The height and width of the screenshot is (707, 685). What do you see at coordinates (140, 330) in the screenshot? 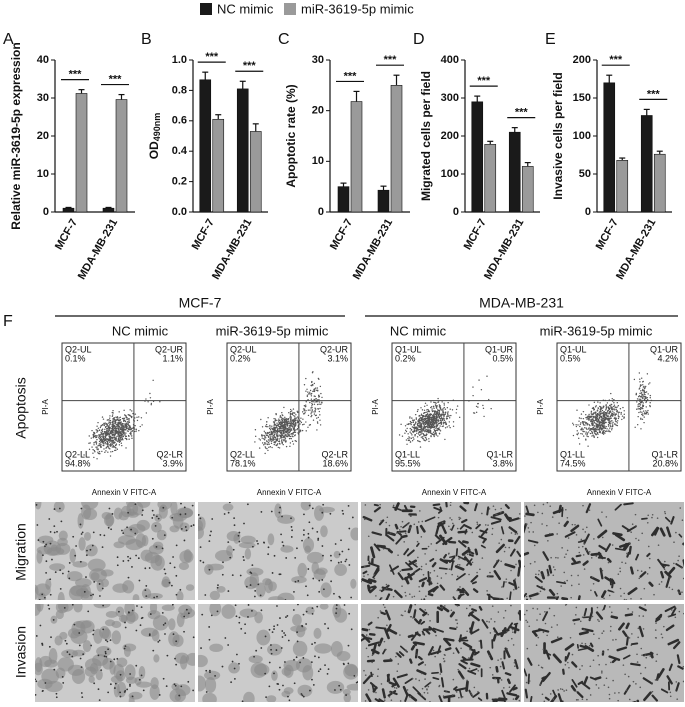
I see `column-title: NC mimic` at bounding box center [140, 330].